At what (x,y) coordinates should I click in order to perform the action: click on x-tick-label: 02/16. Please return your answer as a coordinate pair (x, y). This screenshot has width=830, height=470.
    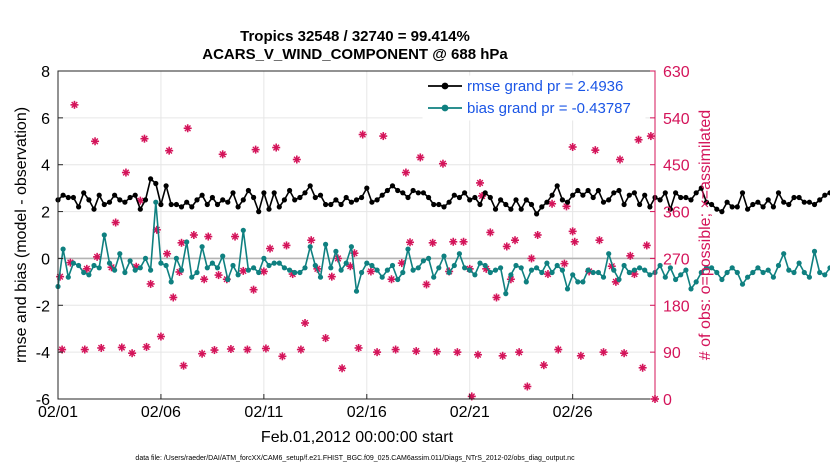
    Looking at the image, I should click on (367, 412).